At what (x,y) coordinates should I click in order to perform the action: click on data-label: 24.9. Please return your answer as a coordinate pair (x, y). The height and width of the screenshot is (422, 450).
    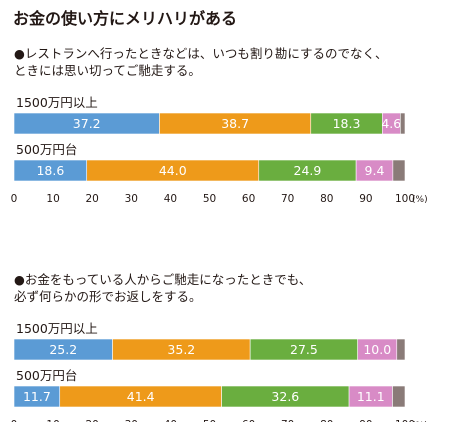
    Looking at the image, I should click on (308, 170).